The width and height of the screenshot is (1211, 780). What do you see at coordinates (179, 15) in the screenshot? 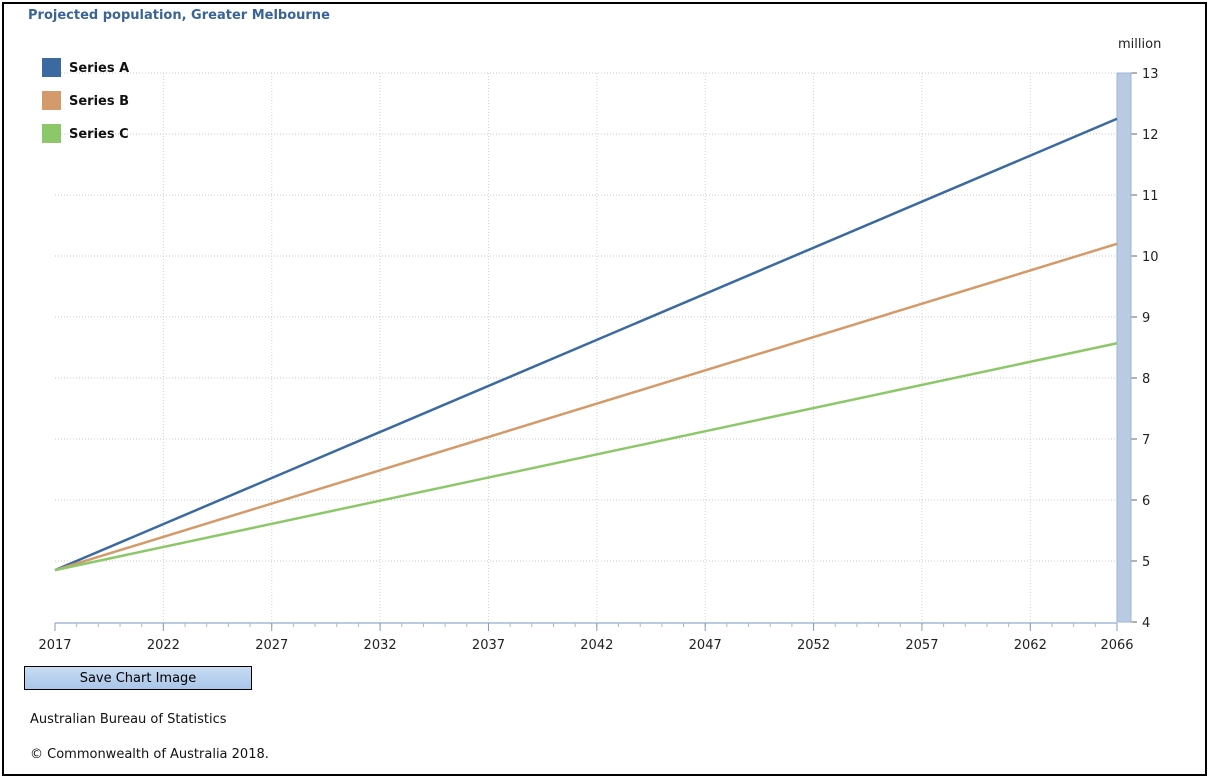
I see `chart-title: Projected population, Greater Melbourne` at bounding box center [179, 15].